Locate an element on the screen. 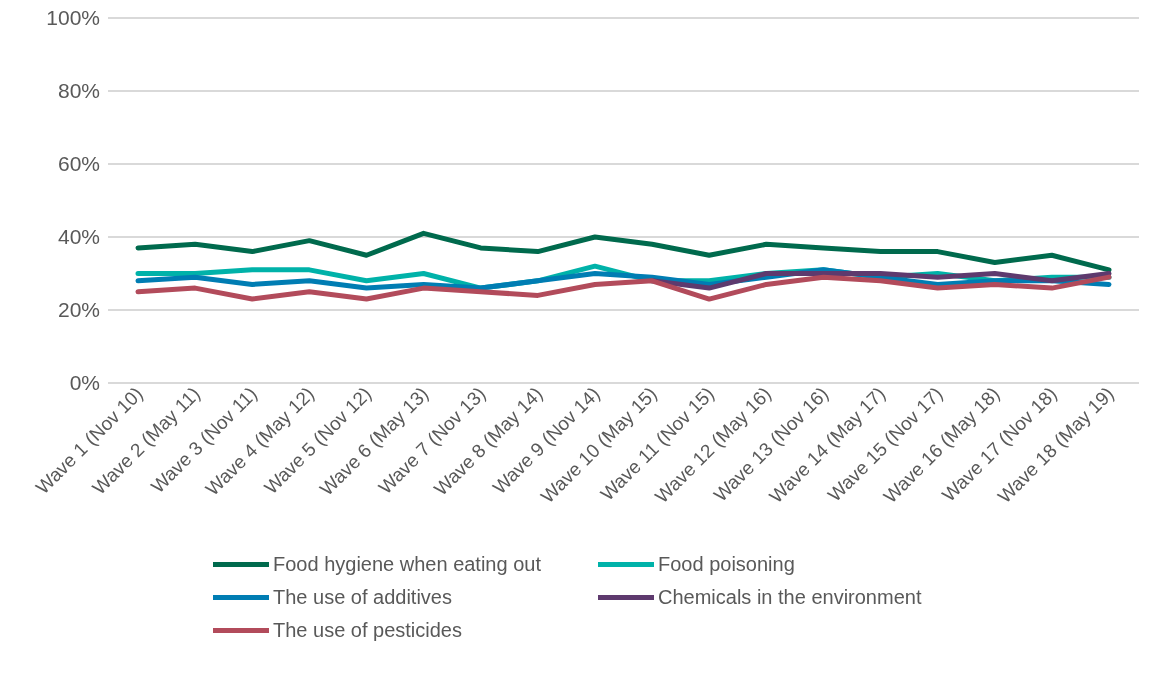 This screenshot has width=1167, height=697. y-tick-label: 80% is located at coordinates (78, 91).